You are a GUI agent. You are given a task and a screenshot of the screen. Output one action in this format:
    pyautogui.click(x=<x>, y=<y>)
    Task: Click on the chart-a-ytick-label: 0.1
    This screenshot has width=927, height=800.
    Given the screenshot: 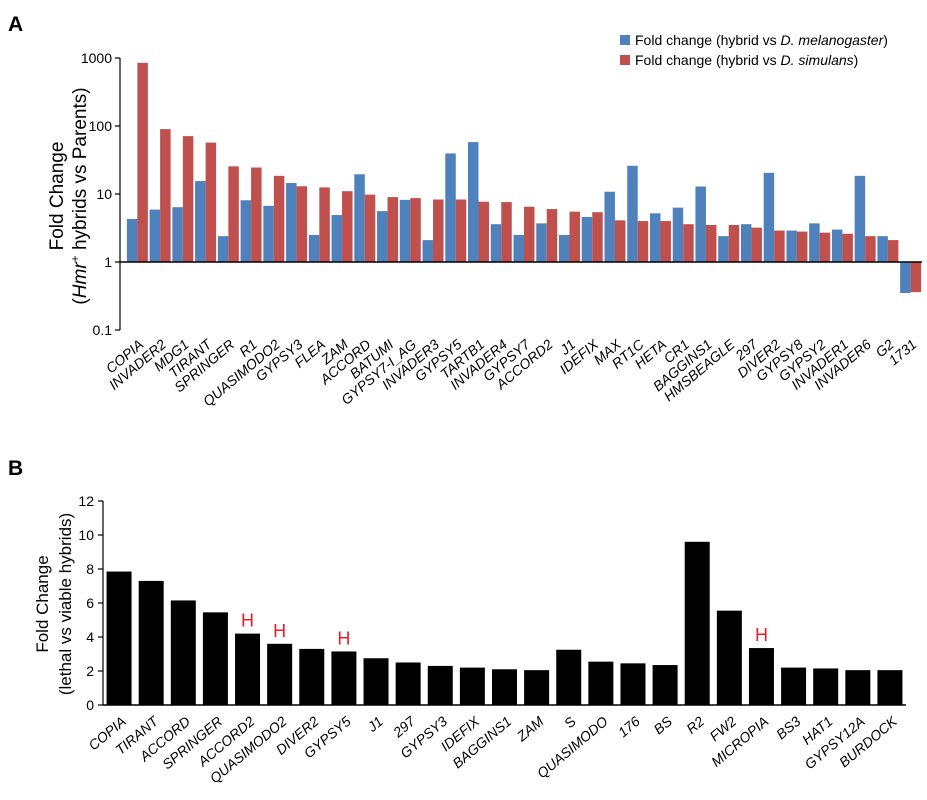 What is the action you would take?
    pyautogui.click(x=103, y=330)
    